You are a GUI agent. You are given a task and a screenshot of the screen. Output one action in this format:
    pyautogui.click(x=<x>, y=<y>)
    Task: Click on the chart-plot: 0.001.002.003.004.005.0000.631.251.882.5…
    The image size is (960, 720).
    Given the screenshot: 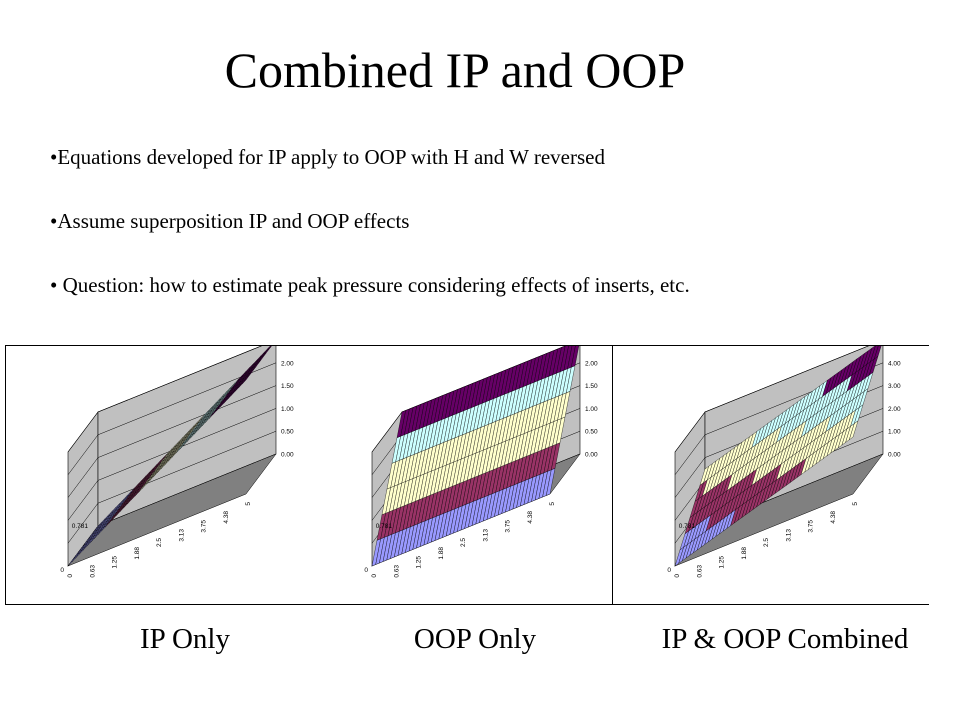 What is the action you would take?
    pyautogui.click(x=784, y=462)
    